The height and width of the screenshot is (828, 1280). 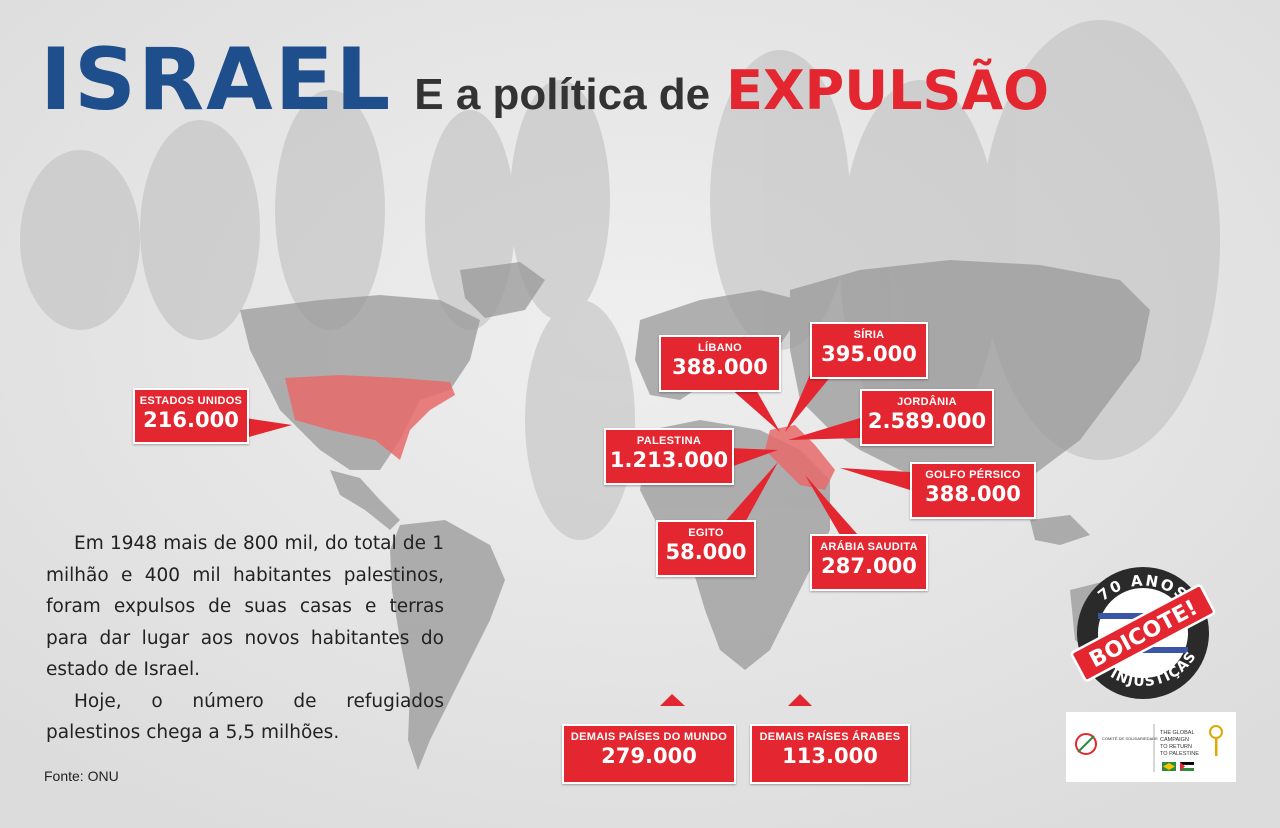 I want to click on highlighted-regions, so click(x=560, y=432).